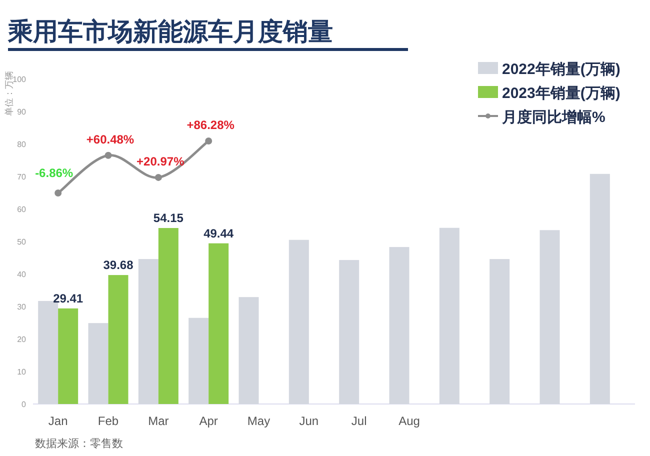 This screenshot has height=456, width=650. I want to click on y-tick-label: 20, so click(22, 339).